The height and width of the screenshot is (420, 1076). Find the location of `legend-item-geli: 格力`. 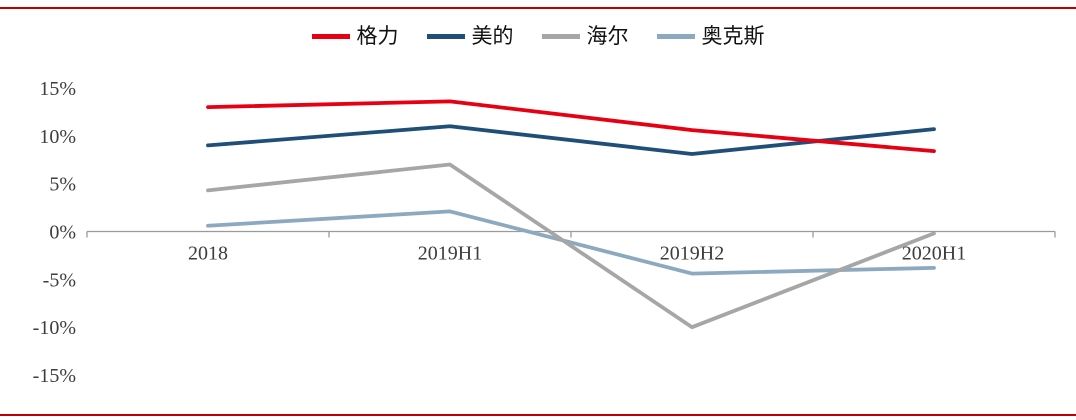

legend-item-geli: 格力 is located at coordinates (355, 36).